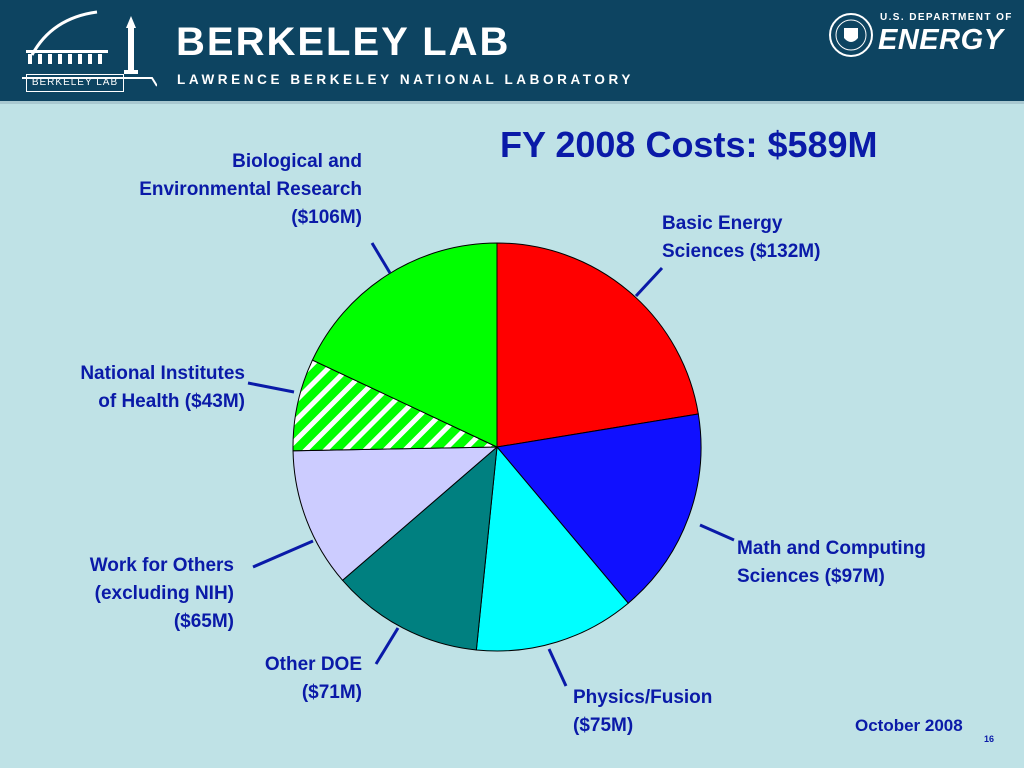 The height and width of the screenshot is (768, 1024). I want to click on org-subtitle: LAWRENCE BERKELEY NATIONAL LABORATORY, so click(405, 79).